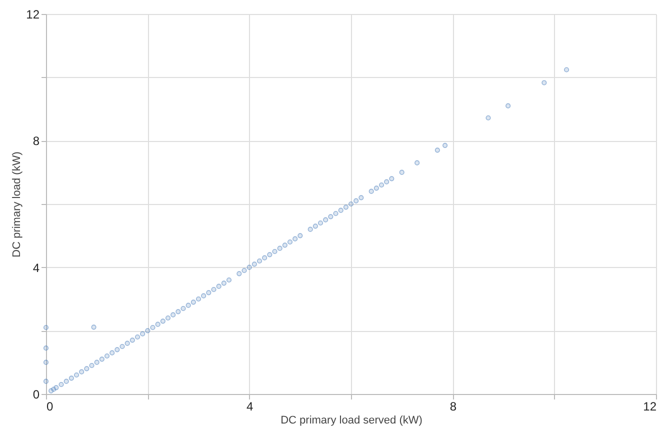 The image size is (672, 440). What do you see at coordinates (33, 15) in the screenshot?
I see `y-tick-label: 12` at bounding box center [33, 15].